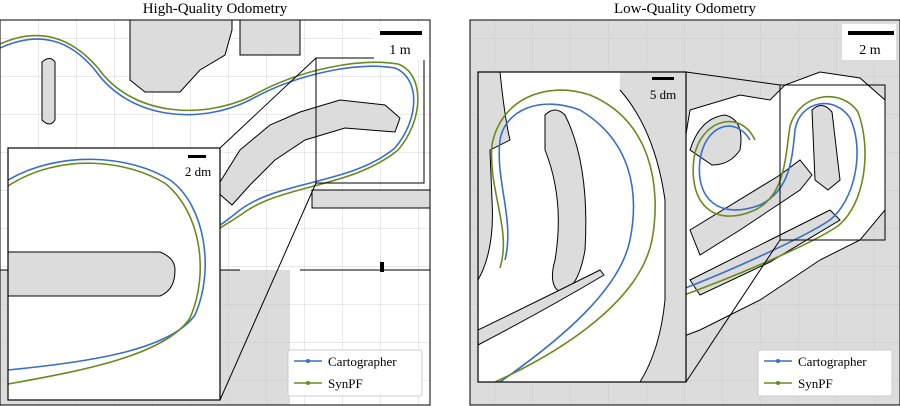  What do you see at coordinates (832, 361) in the screenshot?
I see `right-legend-cartographer: Cartographer` at bounding box center [832, 361].